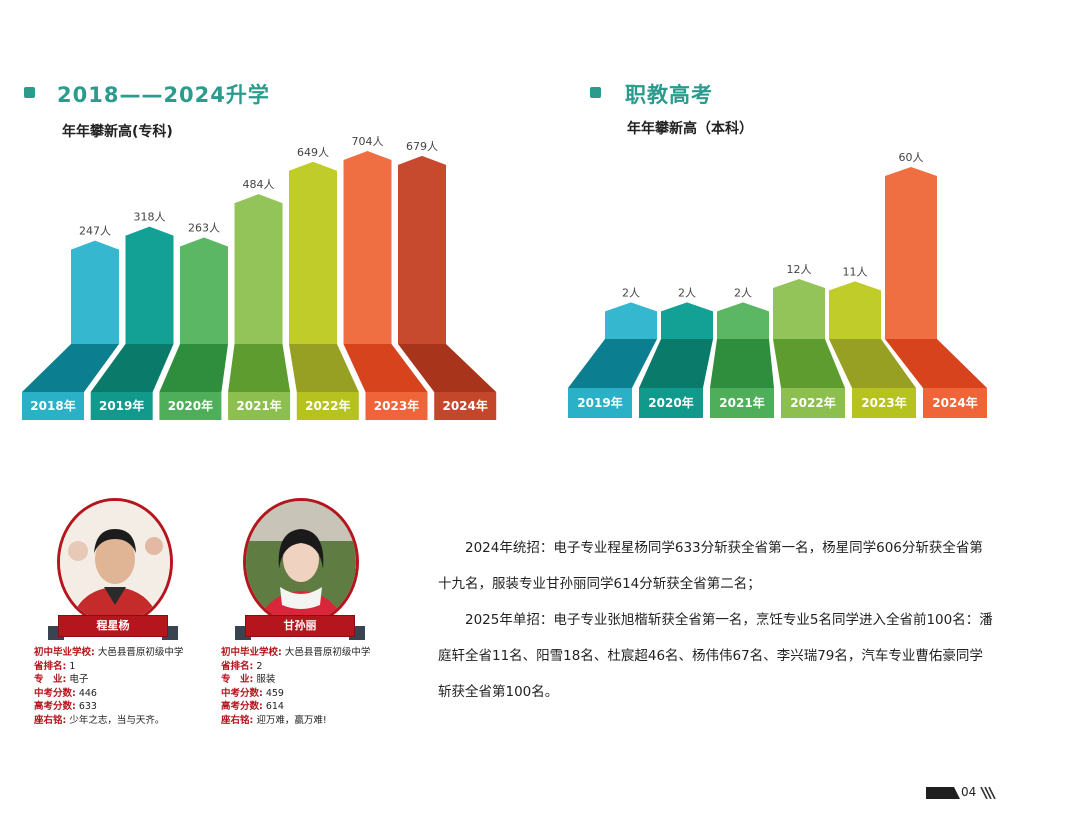  Describe the element at coordinates (969, 792) in the screenshot. I see `page-number: 04` at that location.